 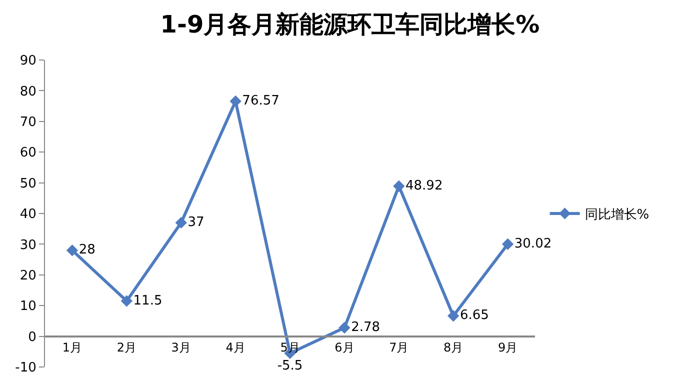 What do you see at coordinates (181, 347) in the screenshot?
I see `x-tick-label: 3月` at bounding box center [181, 347].